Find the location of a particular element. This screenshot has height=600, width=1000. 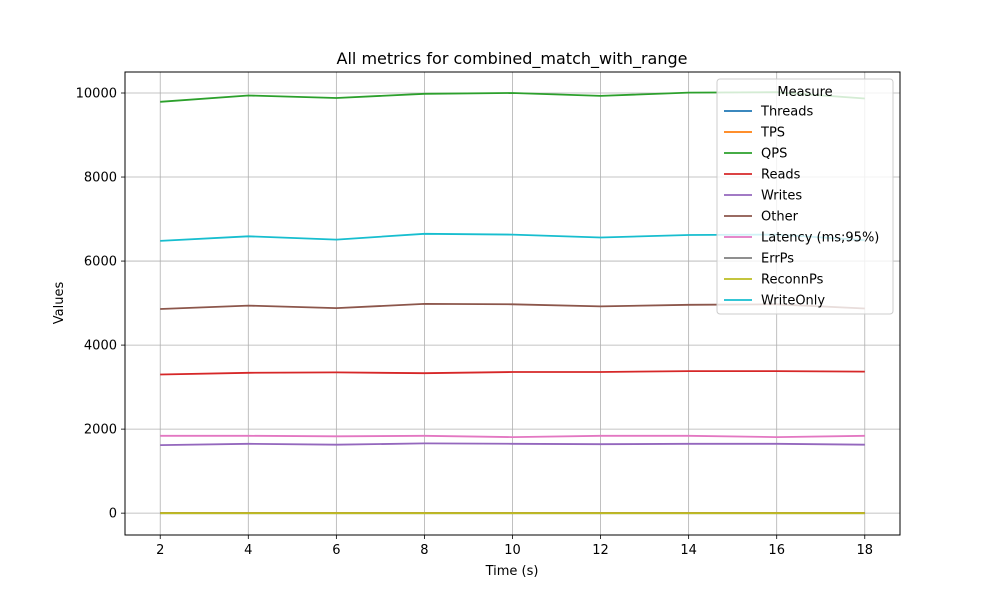

x-tick-label: 2 is located at coordinates (160, 550).